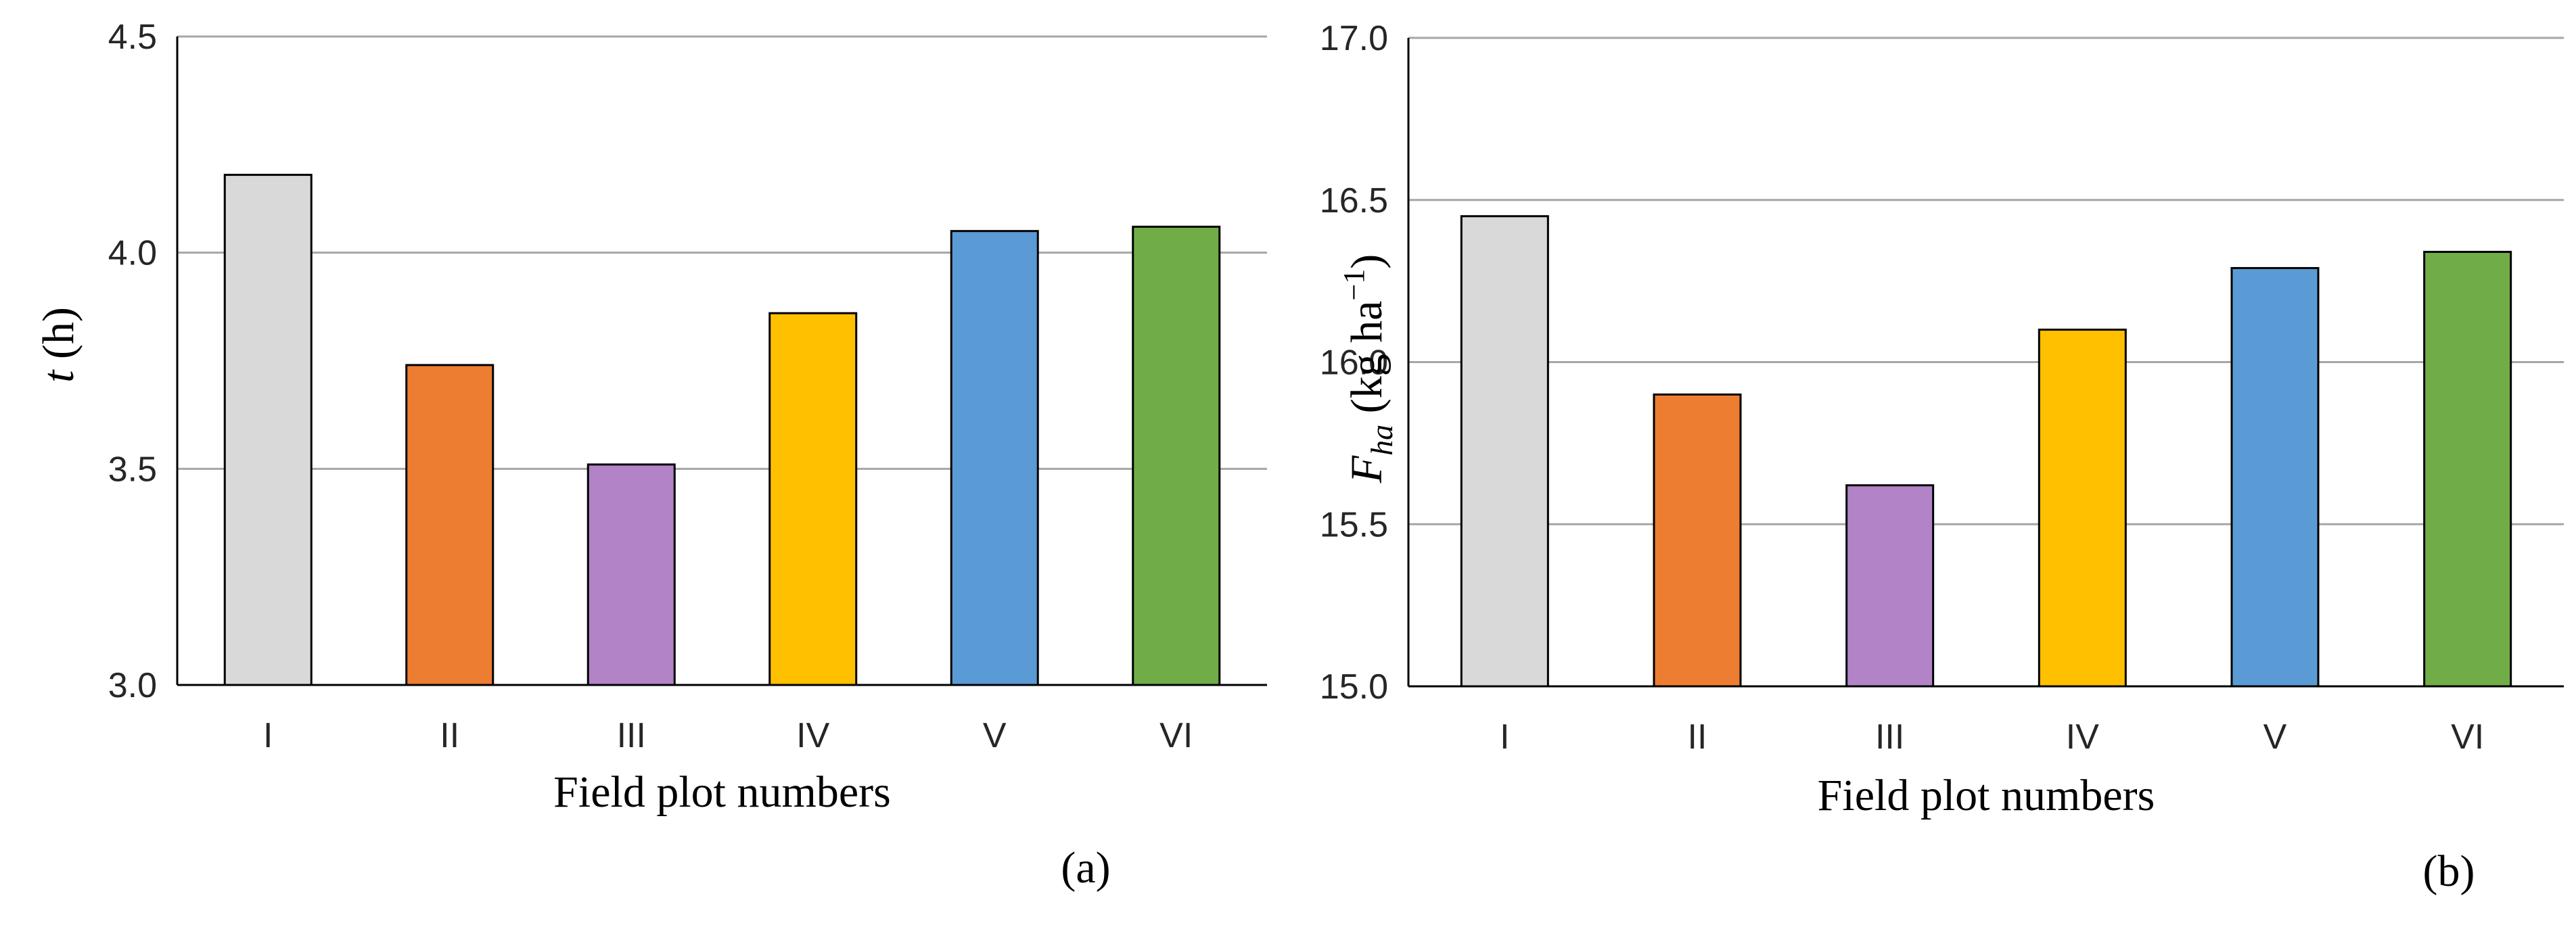 Image resolution: width=2576 pixels, height=925 pixels. I want to click on chart-a-y-tick-label: 4.5, so click(132, 37).